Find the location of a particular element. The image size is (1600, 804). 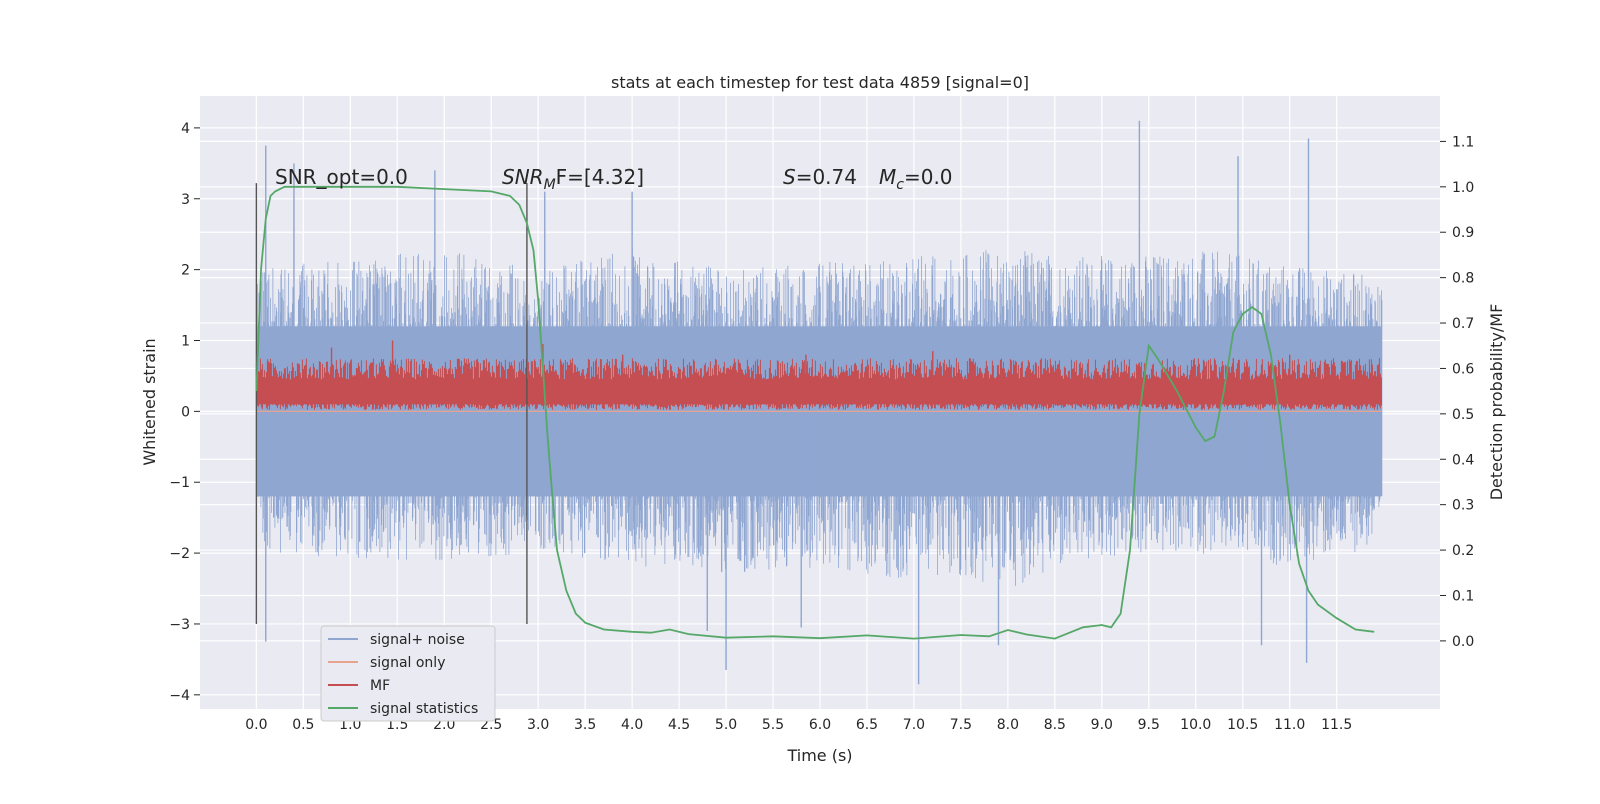

s-value: =0.74 is located at coordinates (826, 177).